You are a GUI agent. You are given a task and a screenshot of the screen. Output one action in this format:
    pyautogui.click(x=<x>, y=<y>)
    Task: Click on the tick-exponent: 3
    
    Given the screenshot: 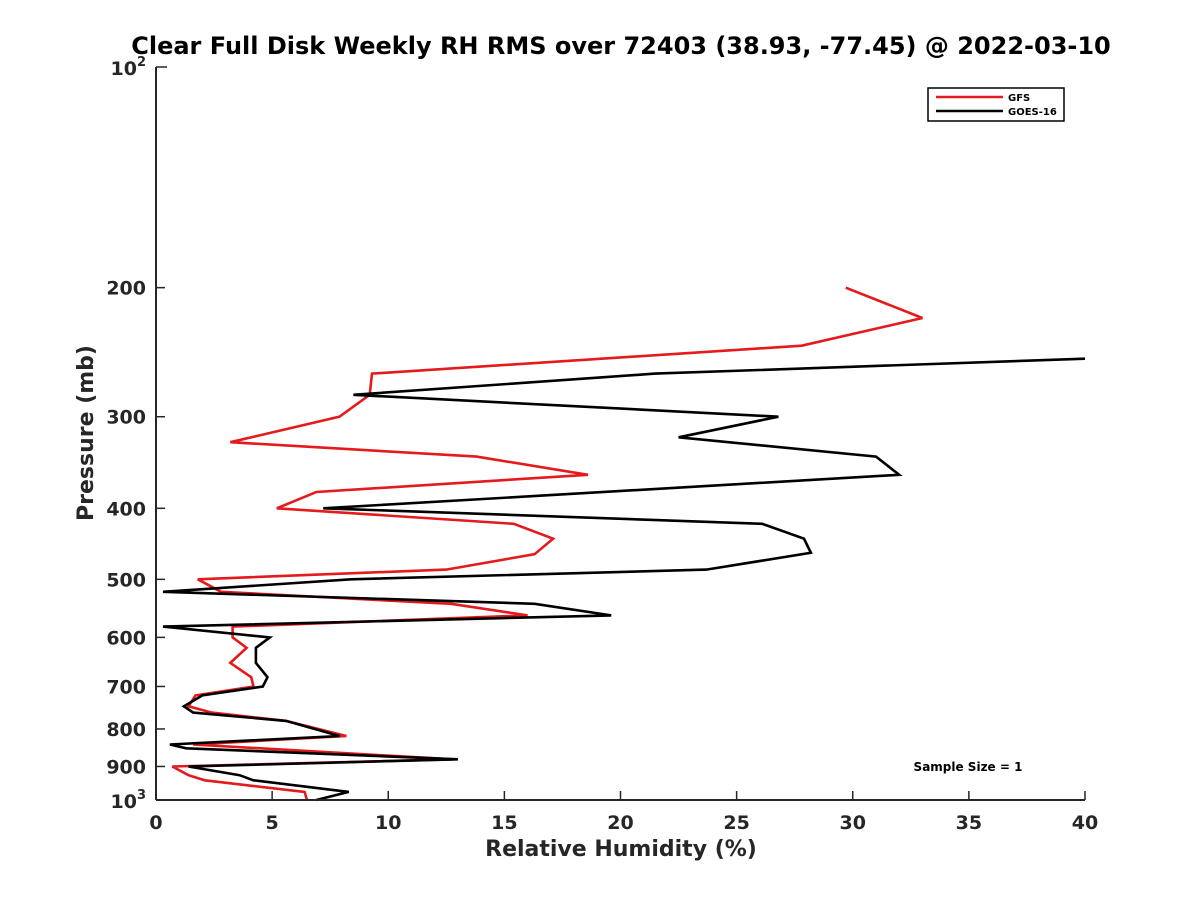 What is the action you would take?
    pyautogui.click(x=141, y=795)
    